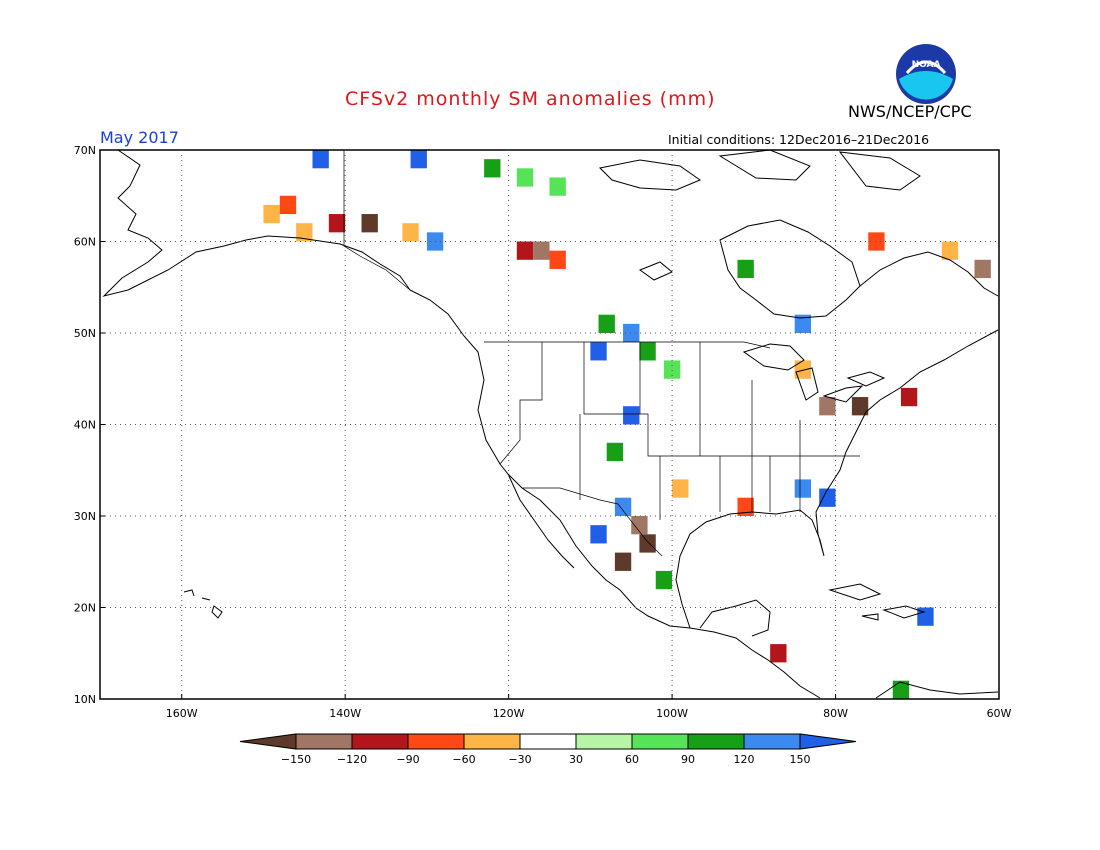 This screenshot has height=850, width=1100. I want to click on lat-label: 30N, so click(85, 516).